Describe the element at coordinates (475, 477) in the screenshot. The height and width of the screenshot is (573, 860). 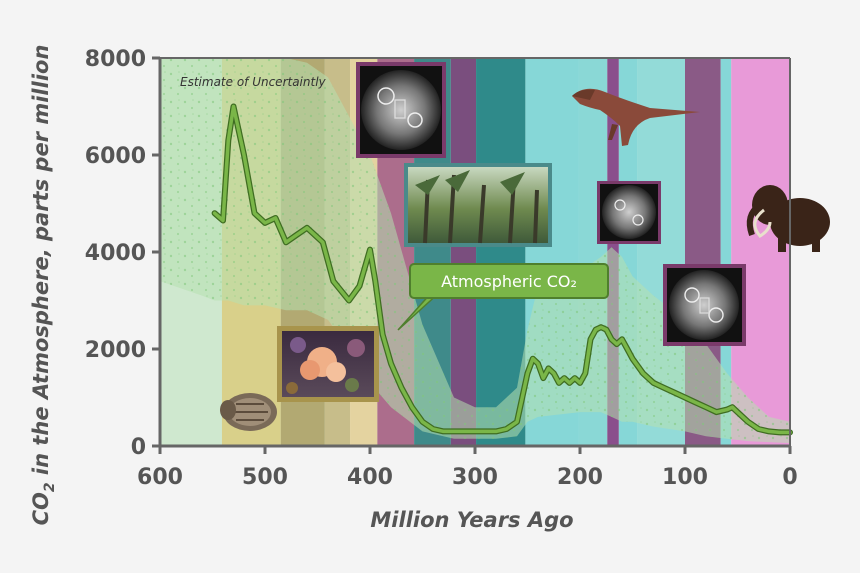
I see `x-tick-label: 300` at that location.